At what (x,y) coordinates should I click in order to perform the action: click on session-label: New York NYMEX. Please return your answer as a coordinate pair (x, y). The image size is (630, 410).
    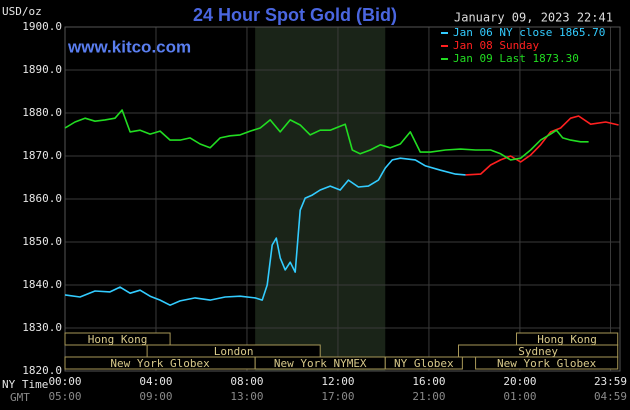
    Looking at the image, I should click on (320, 363).